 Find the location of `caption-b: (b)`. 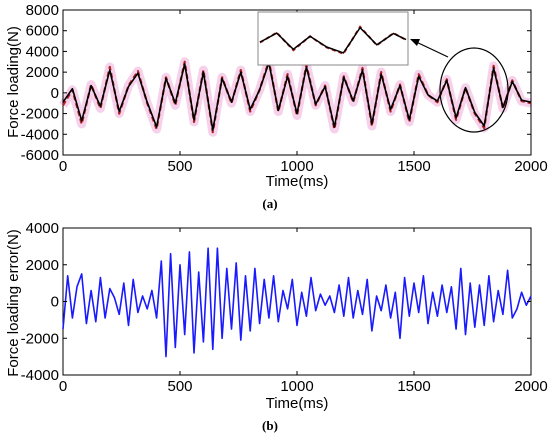

caption-b: (b) is located at coordinates (270, 425).